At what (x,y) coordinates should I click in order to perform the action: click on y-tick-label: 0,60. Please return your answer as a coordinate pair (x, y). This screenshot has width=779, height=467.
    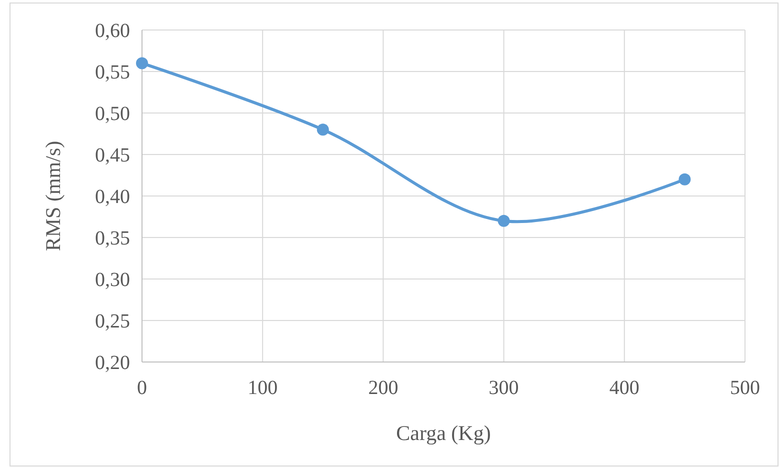
    Looking at the image, I should click on (112, 31).